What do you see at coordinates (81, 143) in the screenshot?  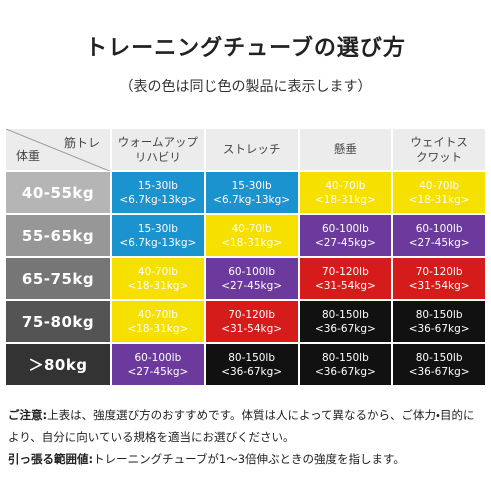 I see `corner-top: 筋トレ` at bounding box center [81, 143].